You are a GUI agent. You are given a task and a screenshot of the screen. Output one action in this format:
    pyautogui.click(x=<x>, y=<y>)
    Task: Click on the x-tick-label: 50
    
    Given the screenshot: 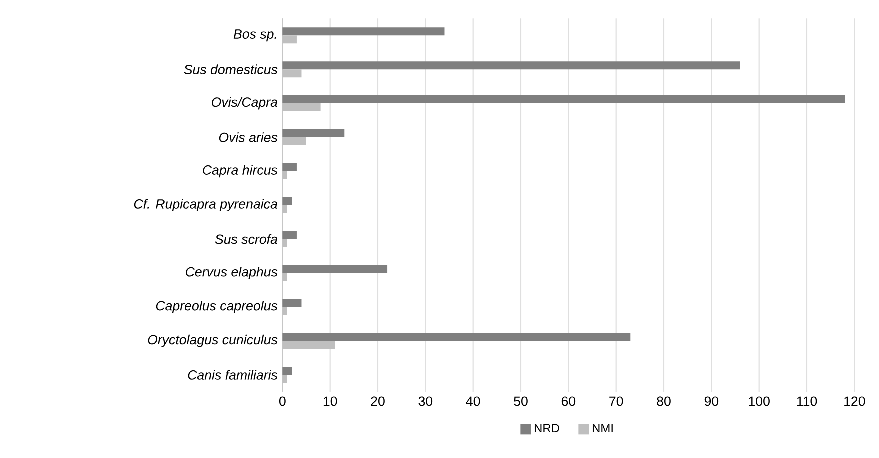 What is the action you would take?
    pyautogui.click(x=521, y=401)
    